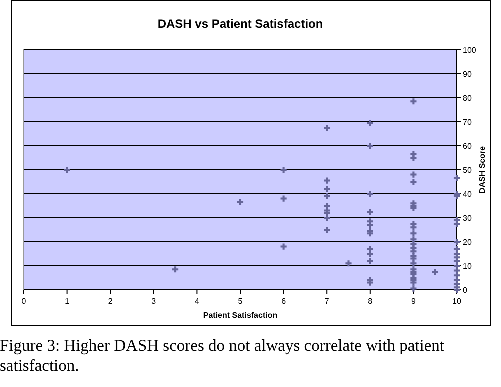  I want to click on y-tick-label: 80, so click(467, 98).